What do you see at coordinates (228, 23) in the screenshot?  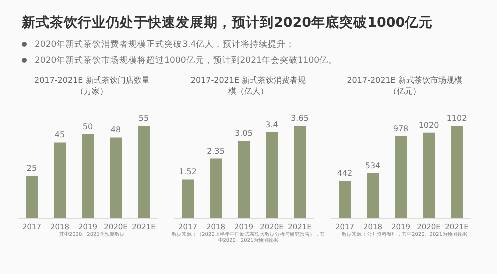 I see `text: 新式茶饮行业仍处于快速发展期，预计到2020年底突破1000亿元` at bounding box center [228, 23].